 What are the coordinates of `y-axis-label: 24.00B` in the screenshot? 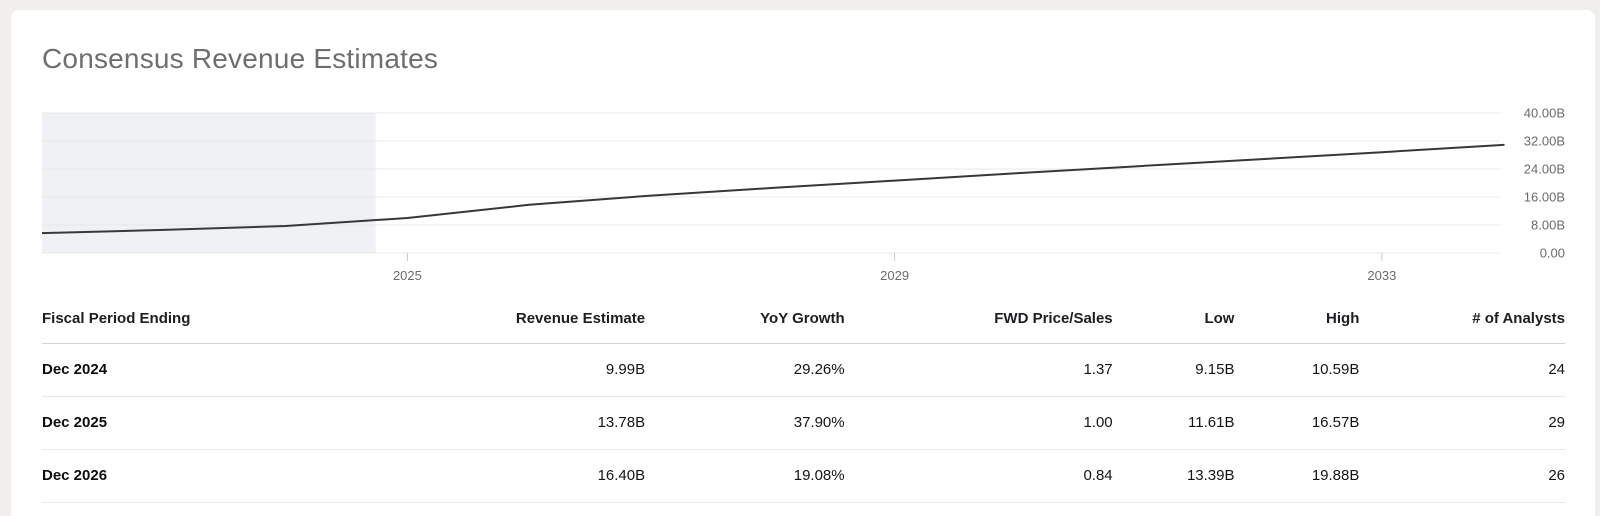 It's located at (1544, 169).